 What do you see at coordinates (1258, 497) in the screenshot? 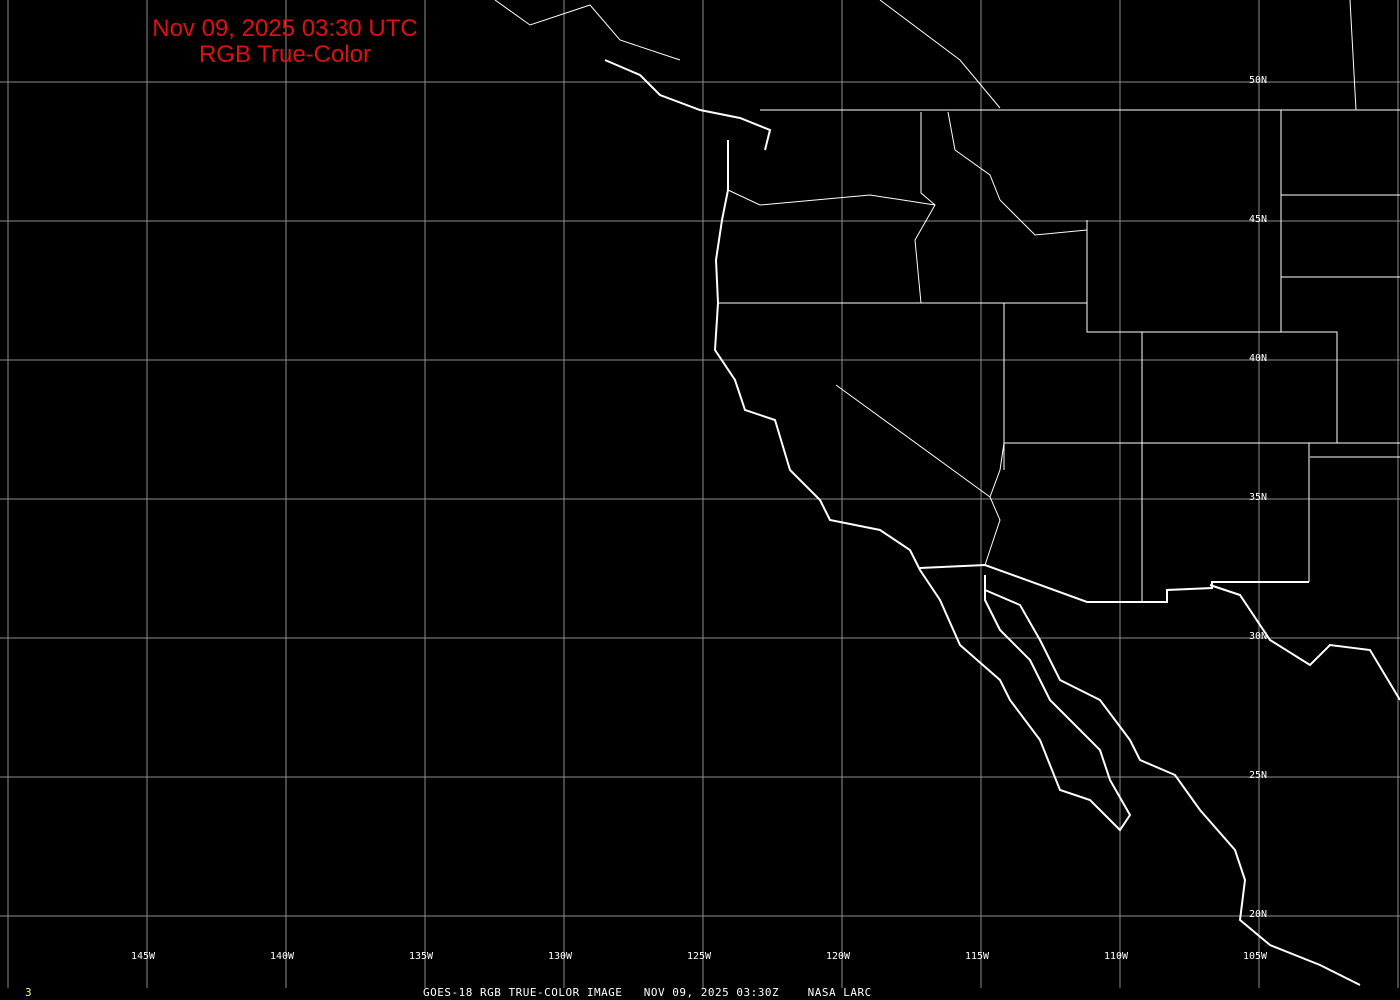
I see `latitude-label: 35N` at bounding box center [1258, 497].